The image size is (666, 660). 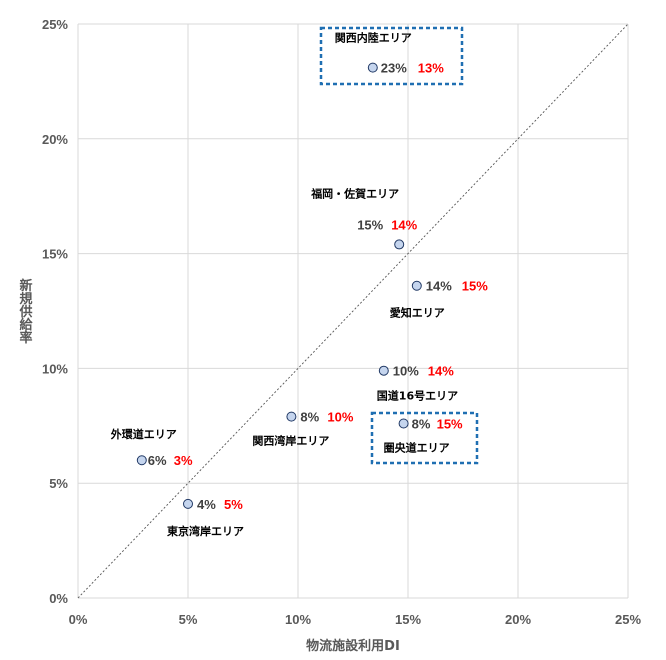 I want to click on point-red-label: 3%, so click(x=183, y=460).